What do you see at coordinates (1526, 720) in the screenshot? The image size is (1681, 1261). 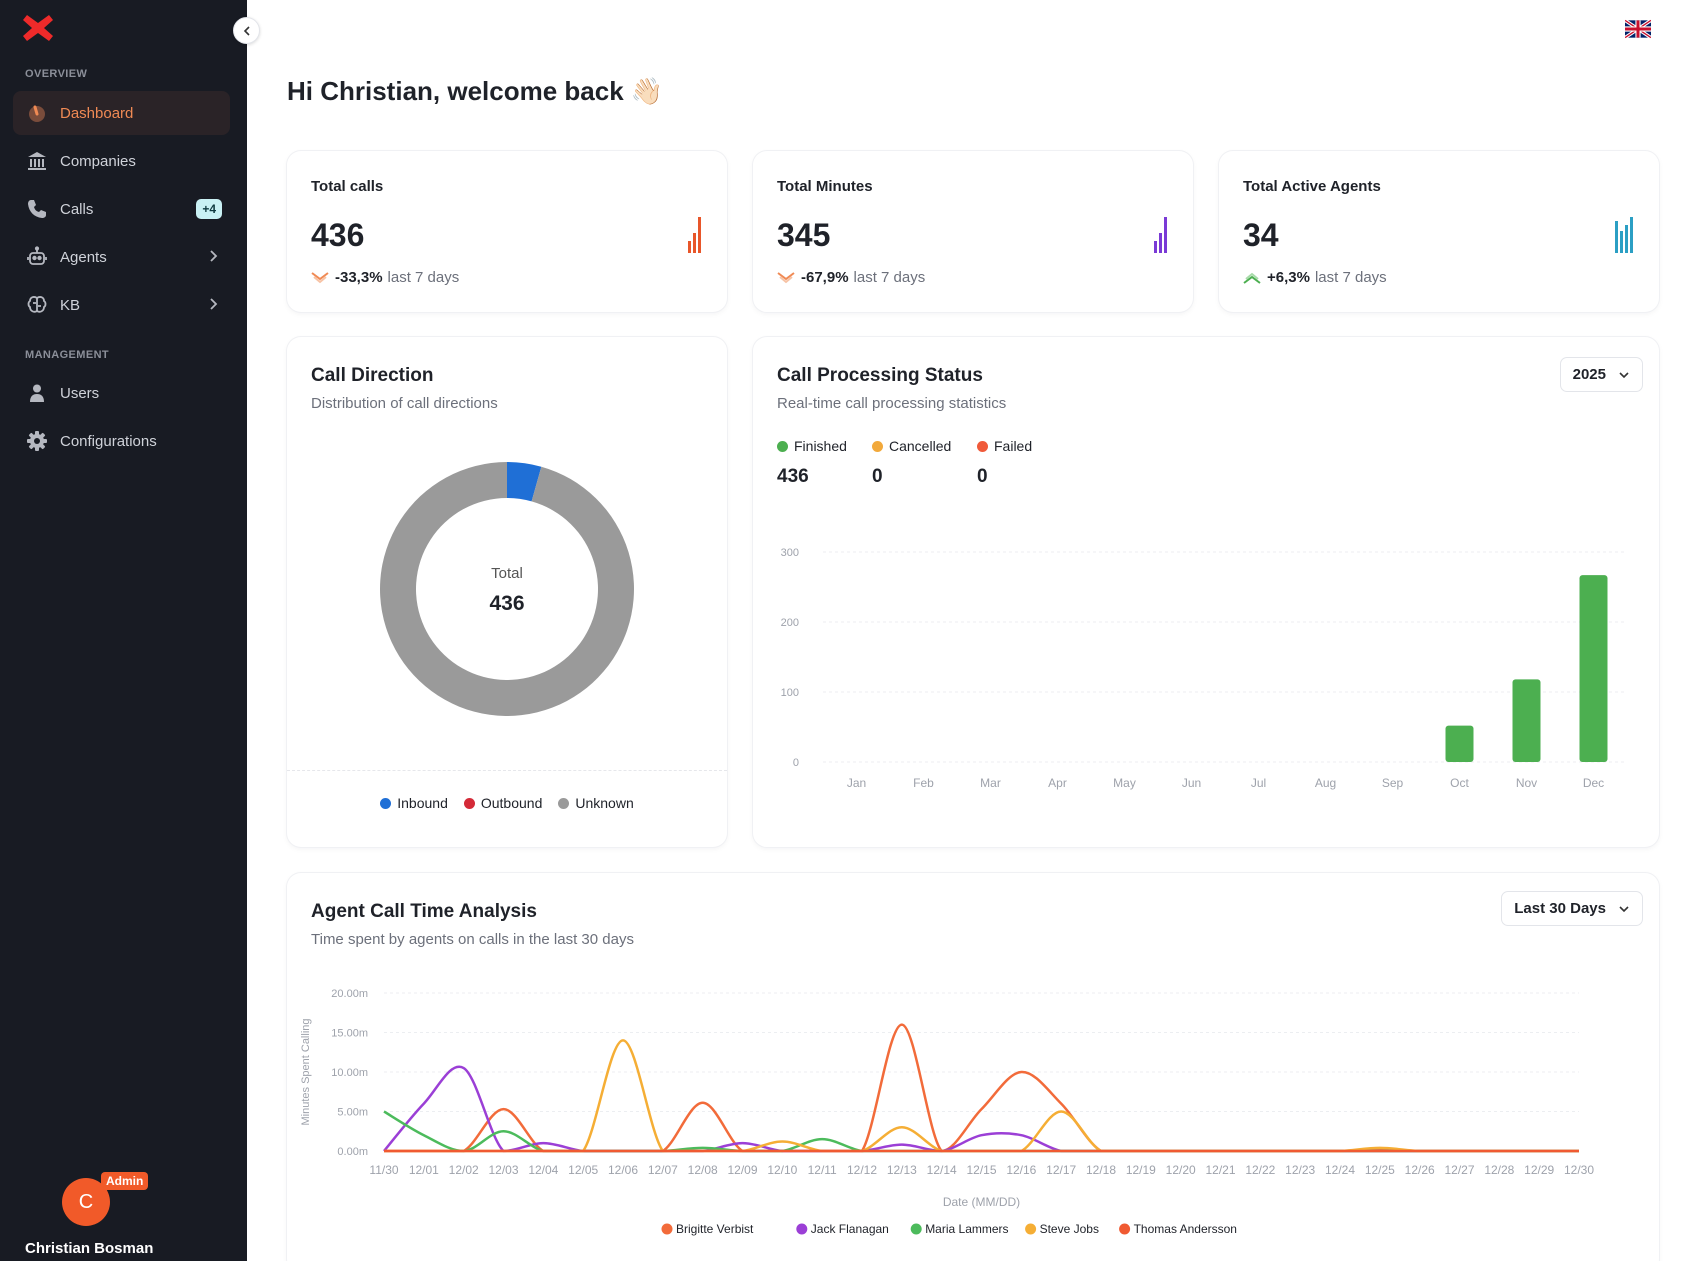 I see `bar-nov` at bounding box center [1526, 720].